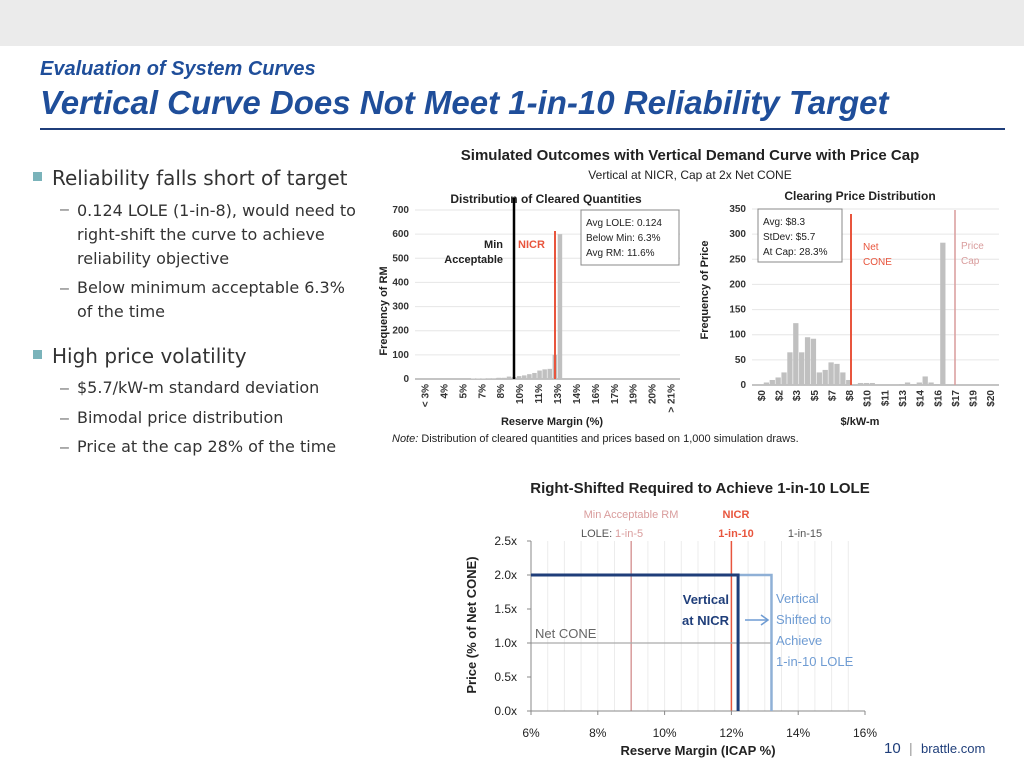 This screenshot has height=768, width=1024. I want to click on page-number: 10, so click(892, 748).